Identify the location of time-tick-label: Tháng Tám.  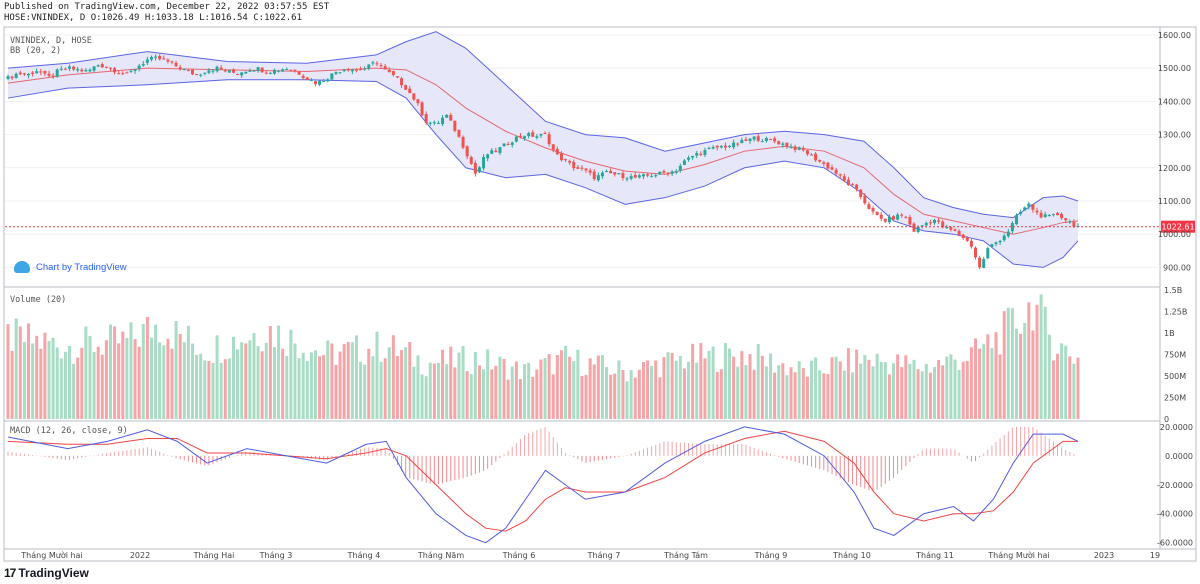
(685, 555).